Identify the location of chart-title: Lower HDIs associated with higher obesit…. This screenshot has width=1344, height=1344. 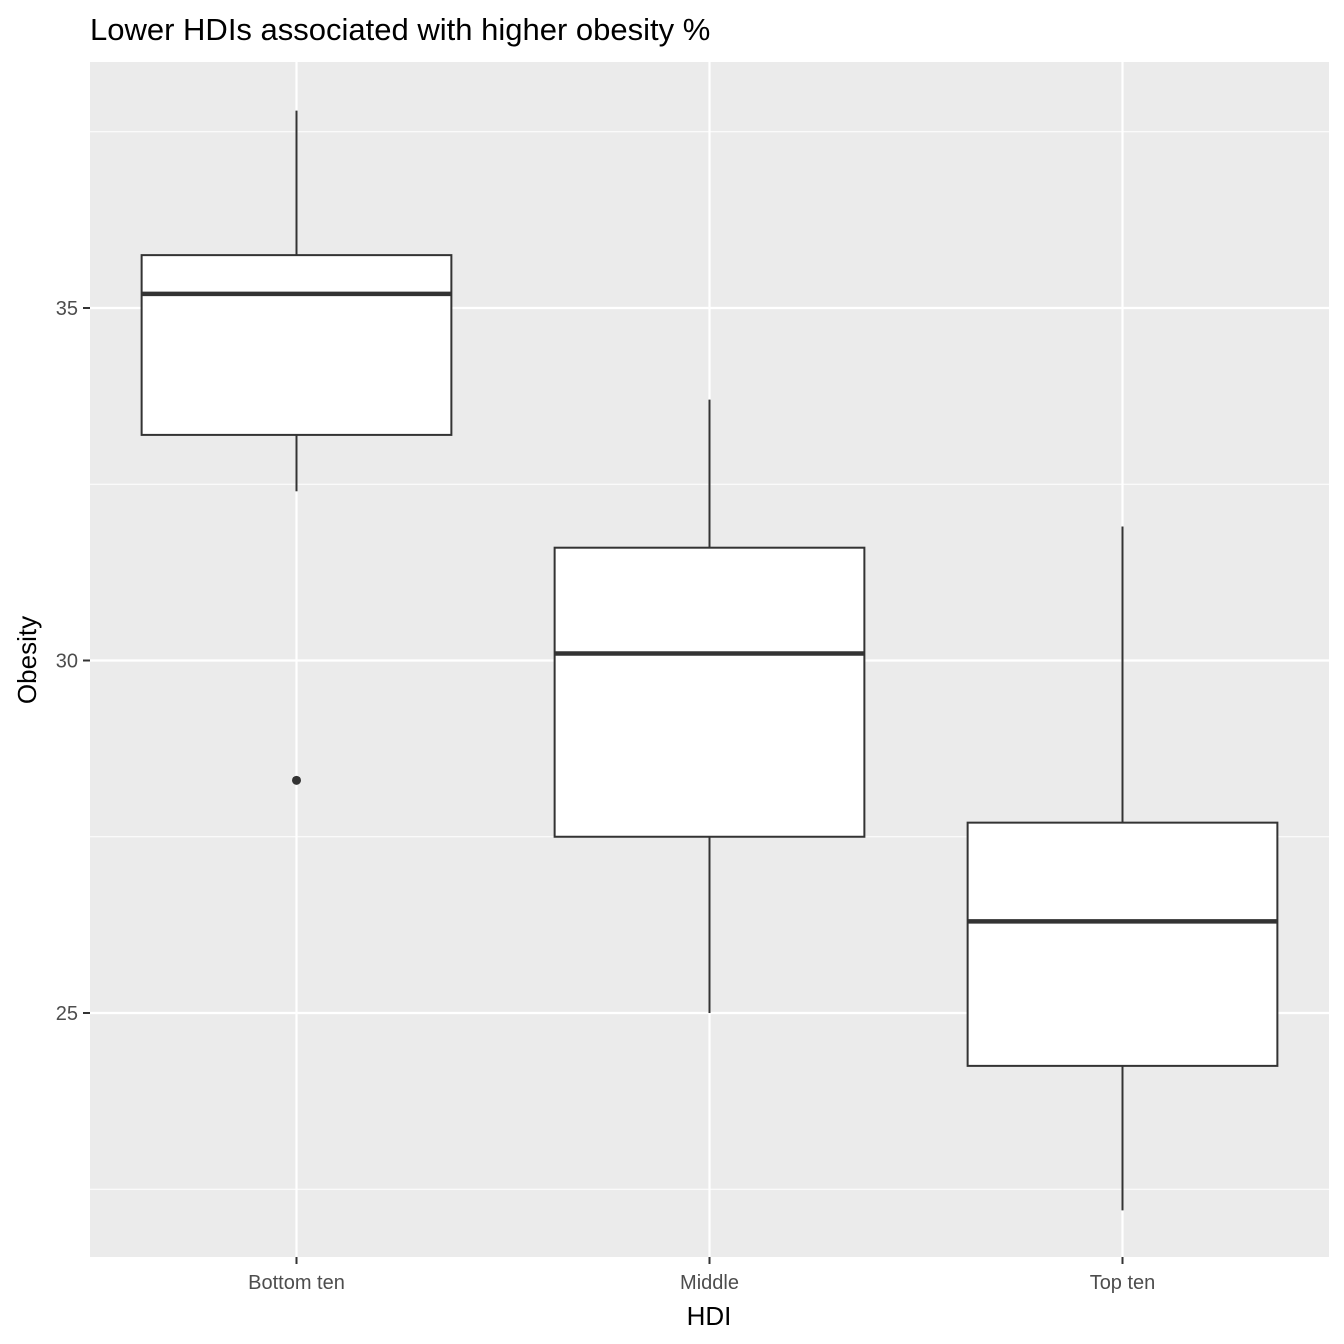
(400, 29).